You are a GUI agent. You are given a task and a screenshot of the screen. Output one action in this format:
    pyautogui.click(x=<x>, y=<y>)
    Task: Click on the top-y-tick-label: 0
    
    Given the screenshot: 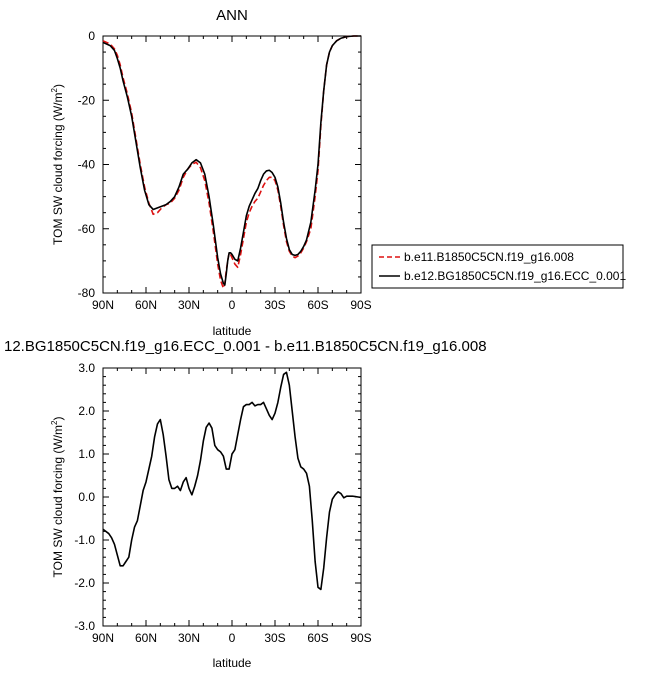 What is the action you would take?
    pyautogui.click(x=91, y=36)
    